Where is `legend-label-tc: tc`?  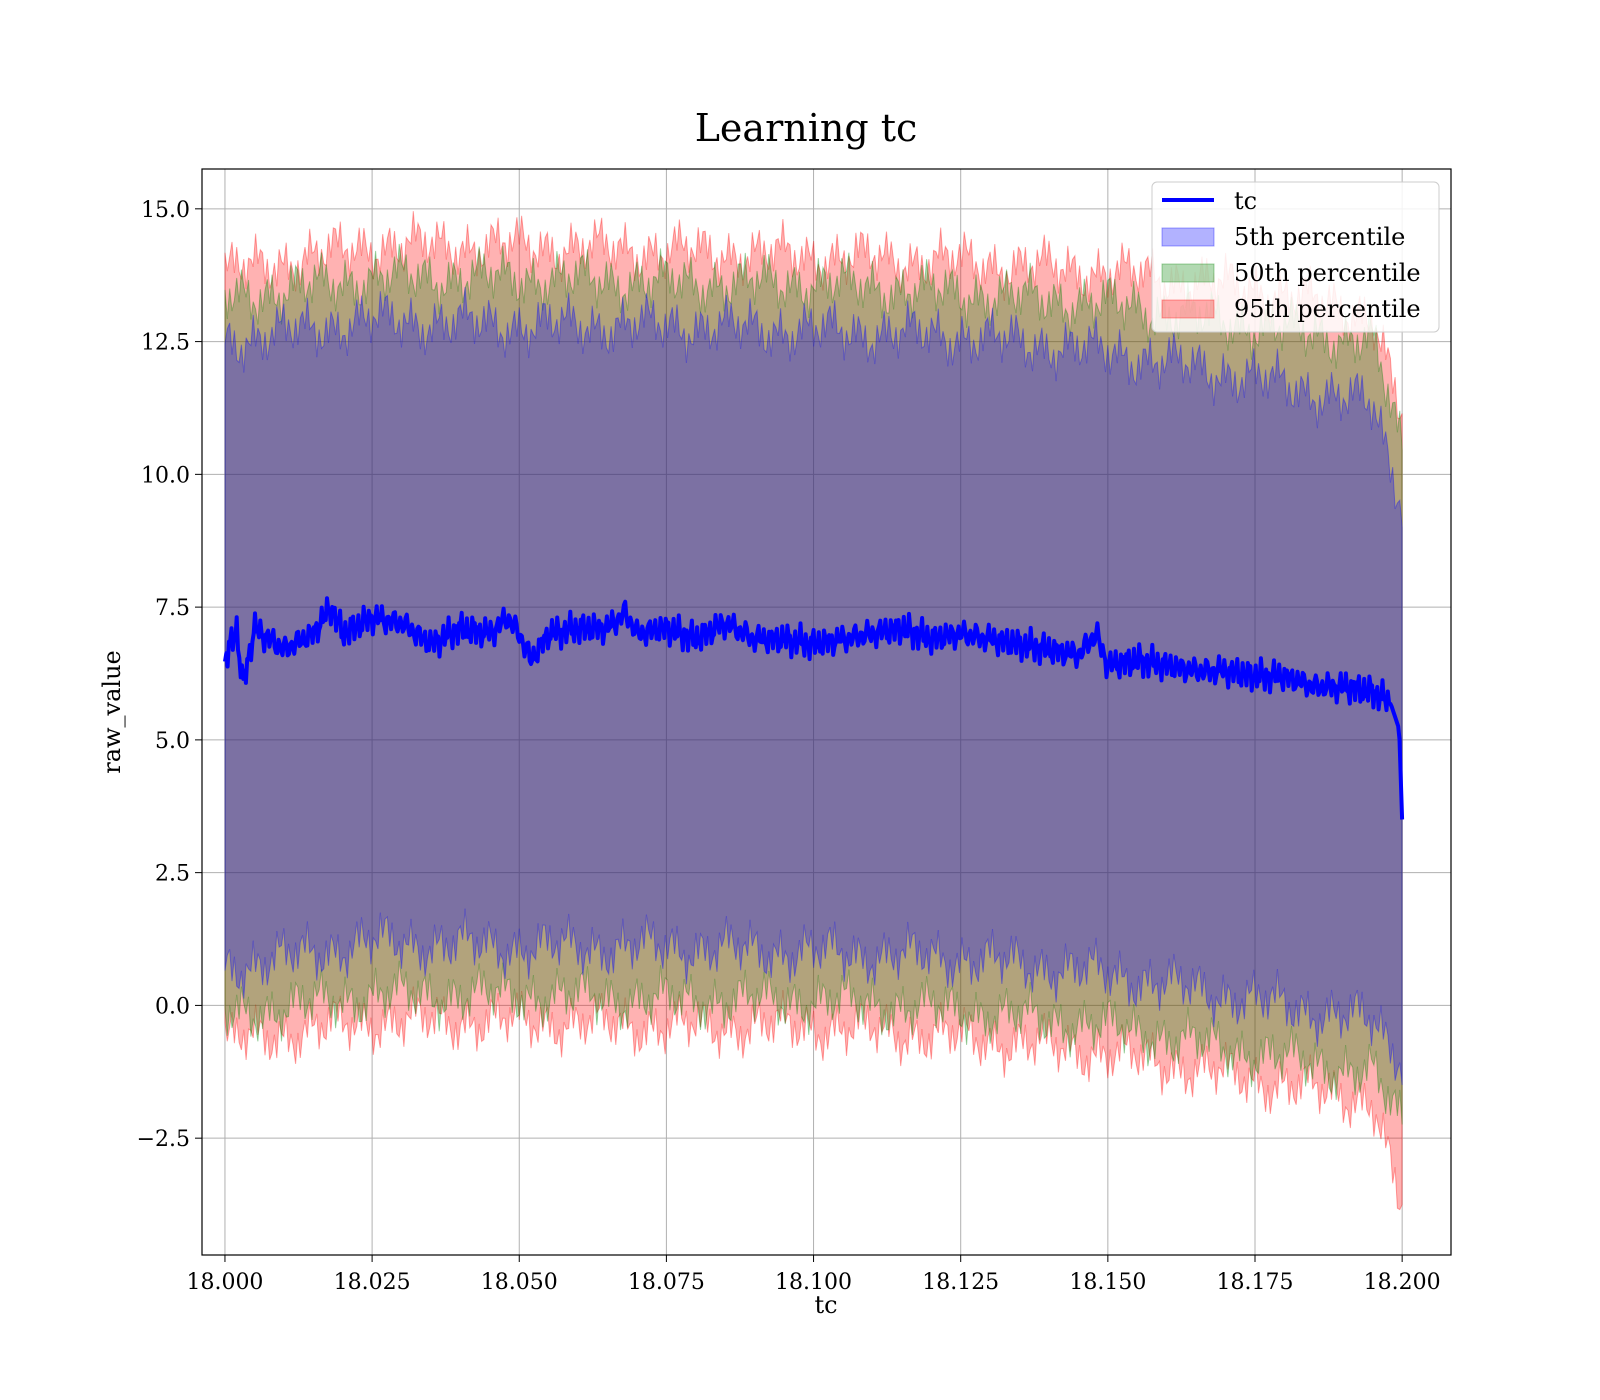 legend-label-tc: tc is located at coordinates (1245, 201).